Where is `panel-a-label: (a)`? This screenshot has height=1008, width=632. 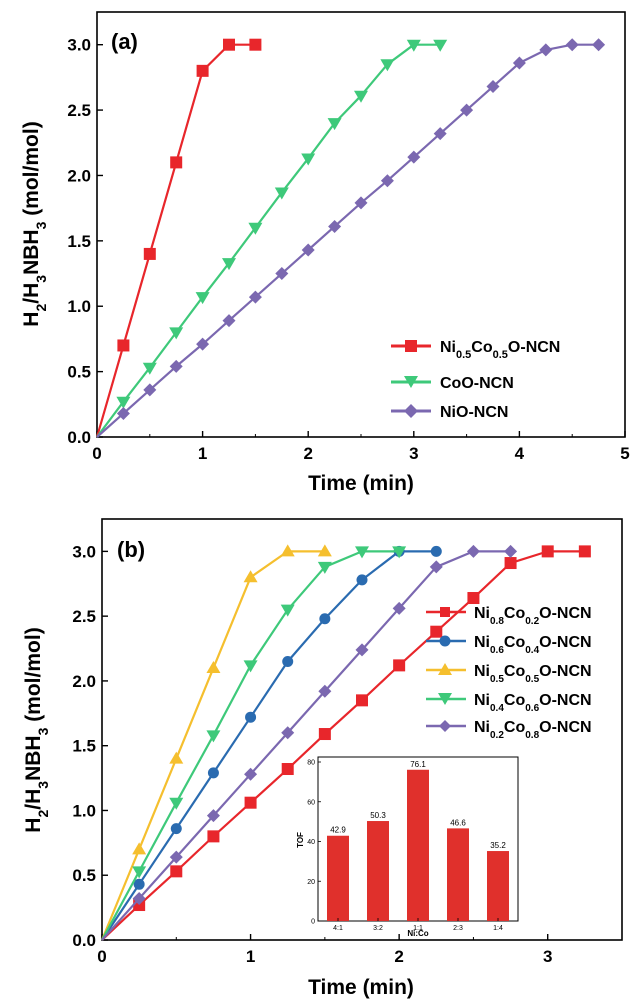
panel-a-label: (a) is located at coordinates (124, 41).